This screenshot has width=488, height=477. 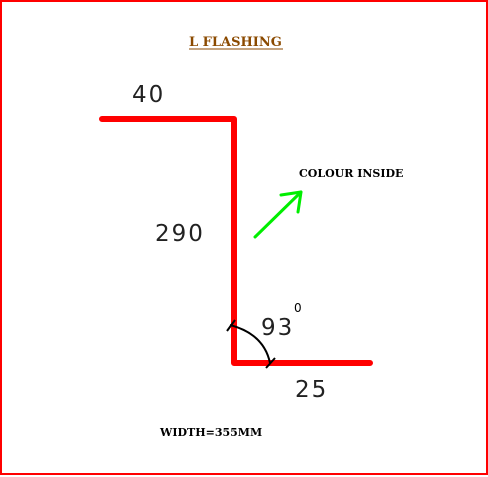 I want to click on arrow-up-right-icon, so click(x=278, y=214).